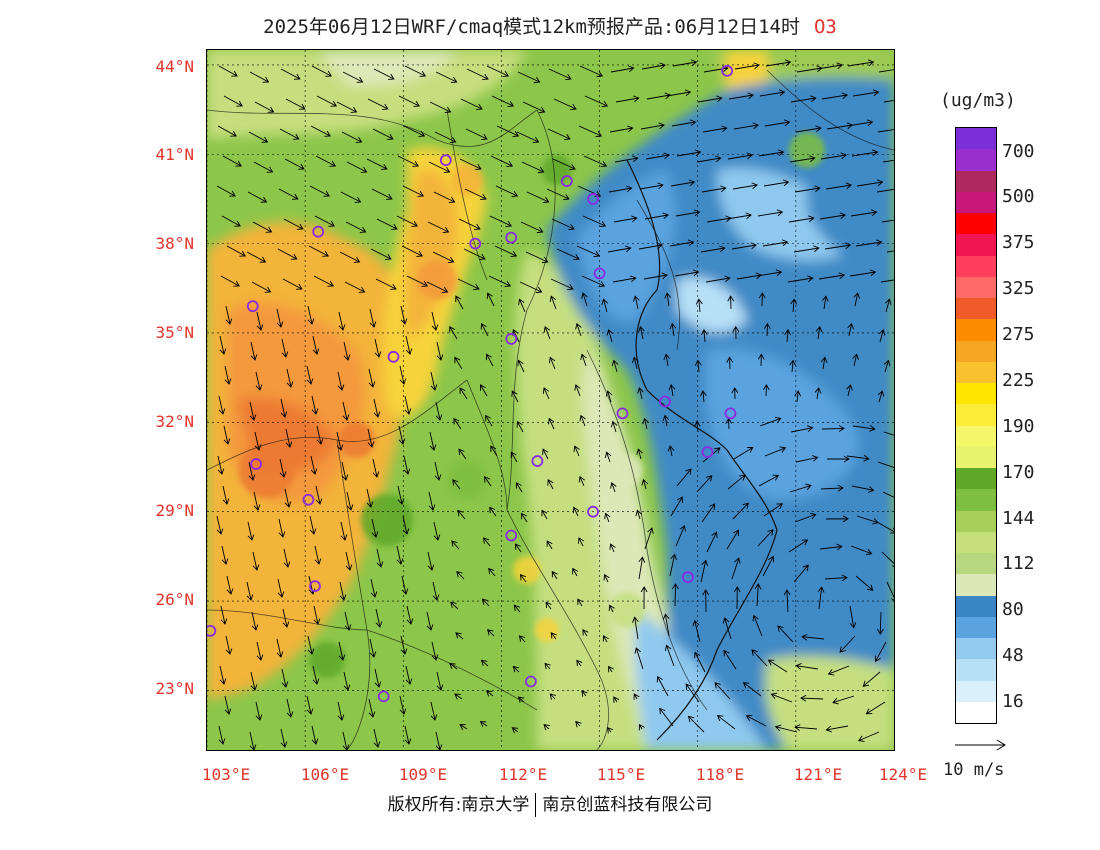  I want to click on lon-label: 115°E, so click(621, 774).